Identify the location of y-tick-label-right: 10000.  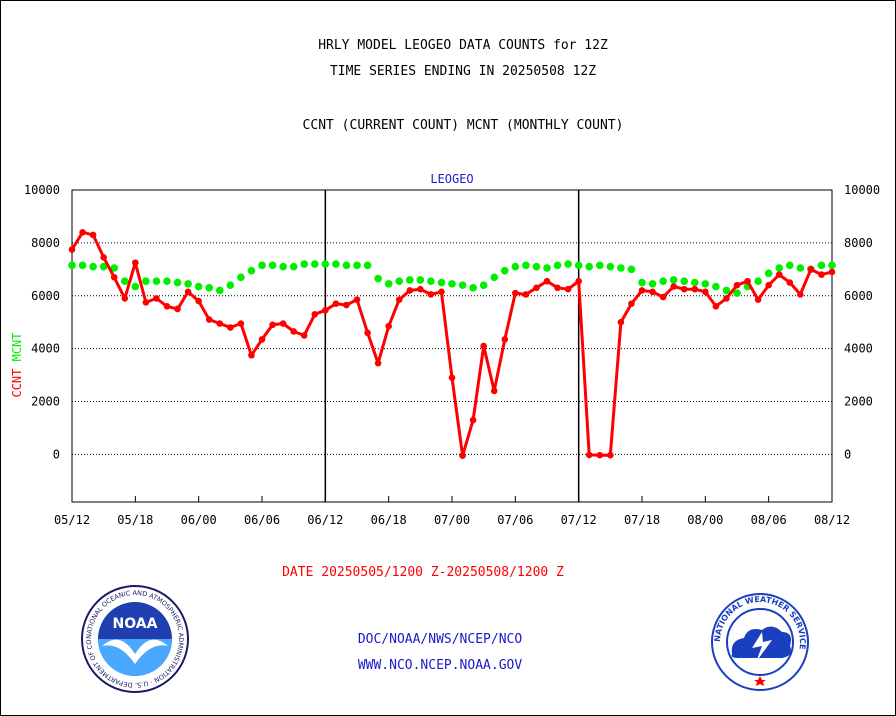
(862, 190).